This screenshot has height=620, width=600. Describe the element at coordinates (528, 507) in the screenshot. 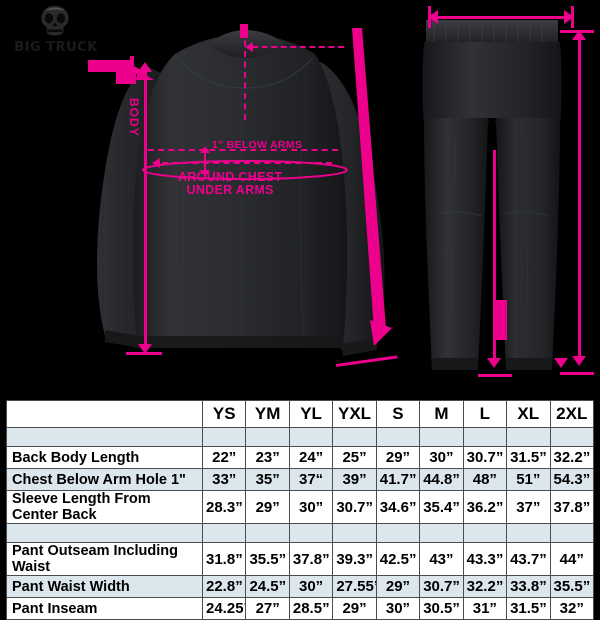

I see `row-value: 37”` at that location.